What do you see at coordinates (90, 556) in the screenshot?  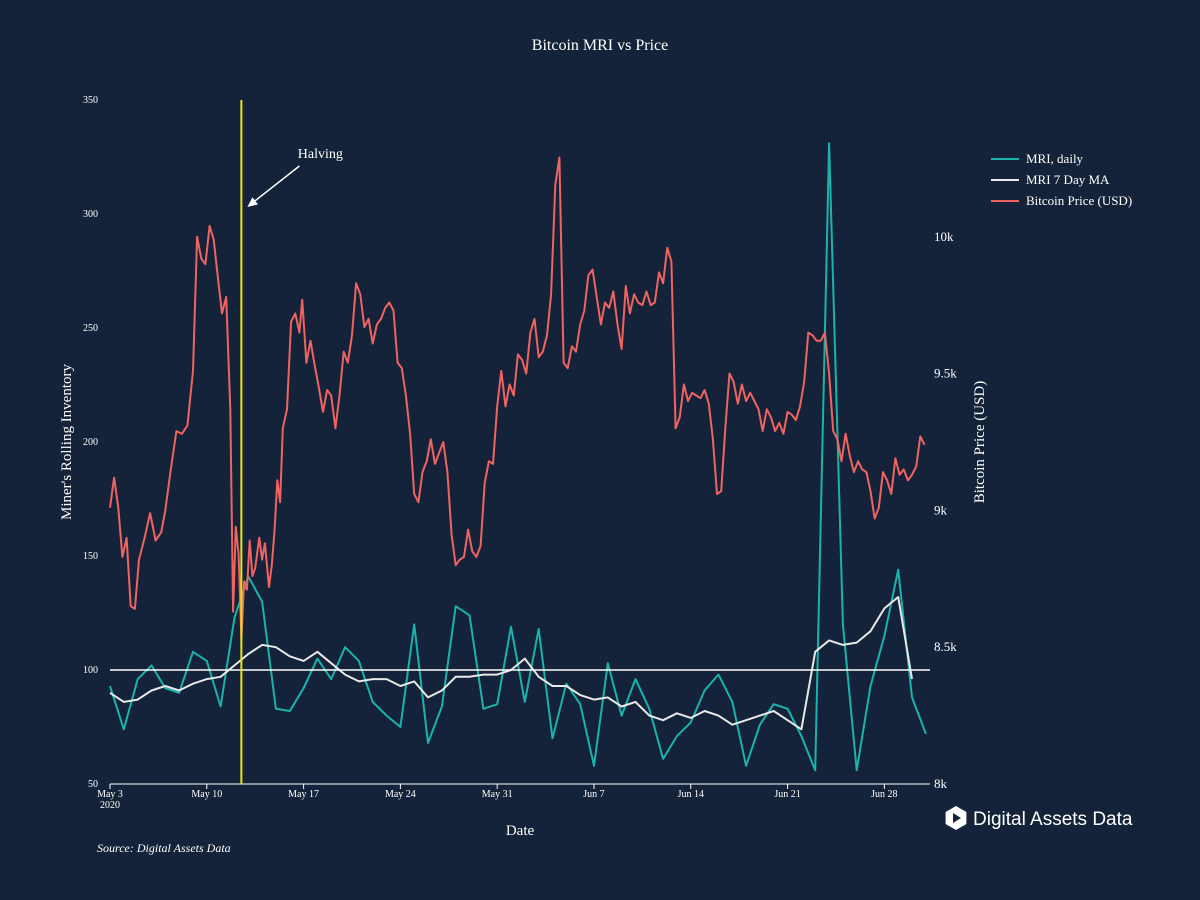 I see `y-left-tick-150: 150` at bounding box center [90, 556].